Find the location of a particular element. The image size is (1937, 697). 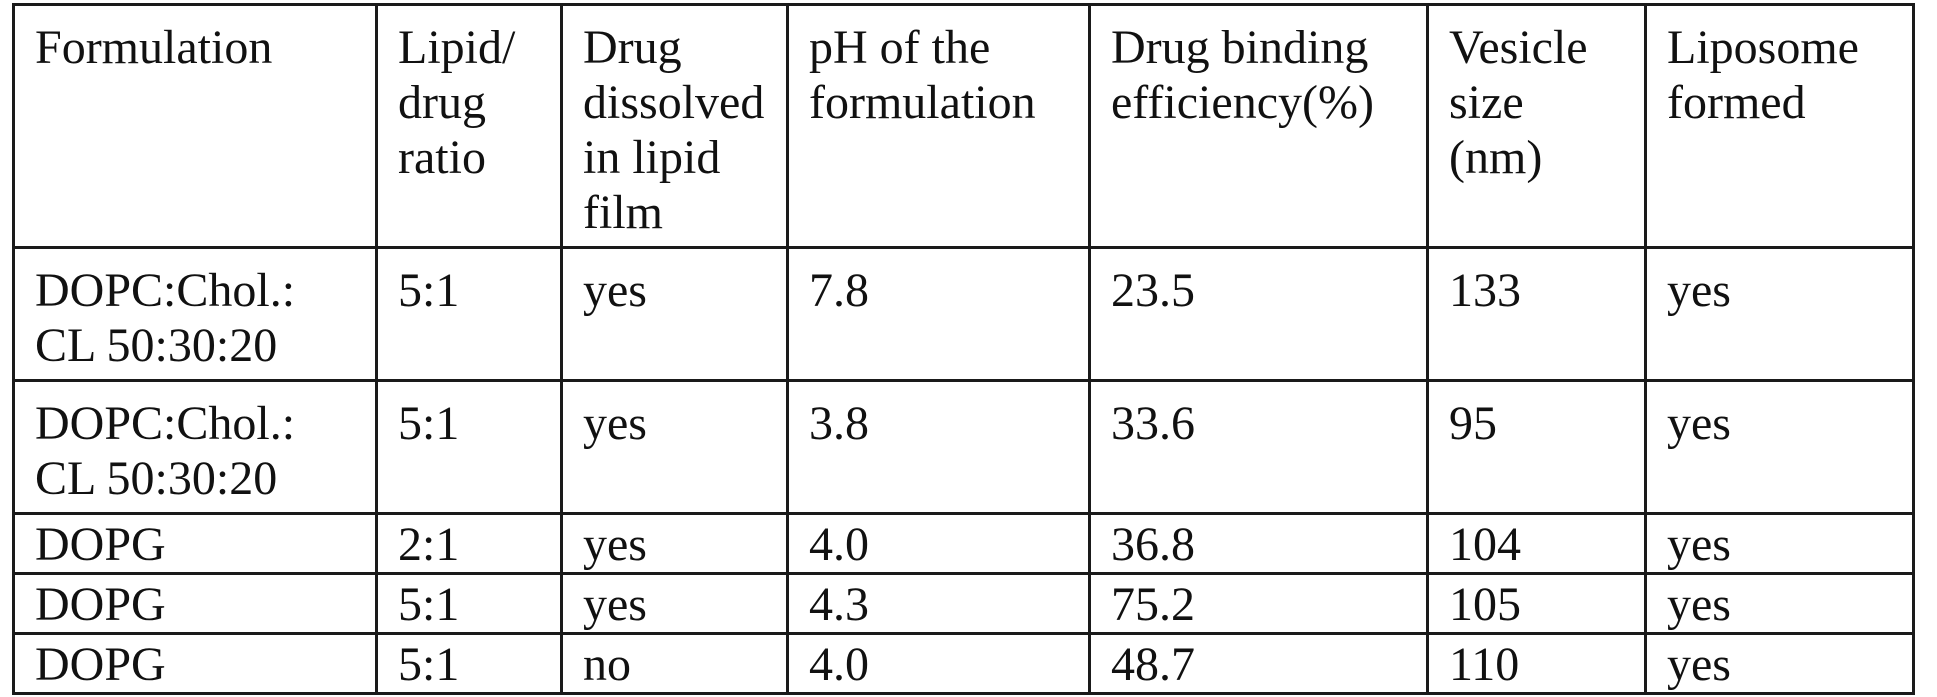

cell-value: 133 is located at coordinates (1539, 290).